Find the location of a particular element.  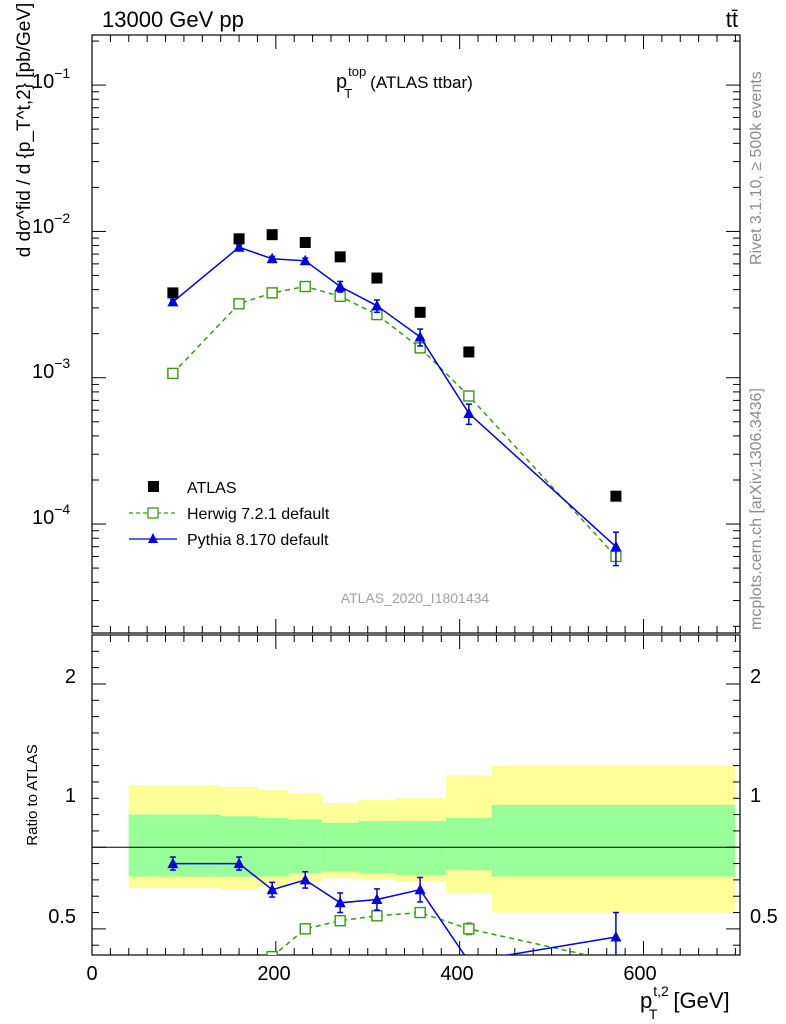

main-y-axis-label: d dσ^fid / d {p_T^t,2} [pb/GeV] is located at coordinates (24, 130).